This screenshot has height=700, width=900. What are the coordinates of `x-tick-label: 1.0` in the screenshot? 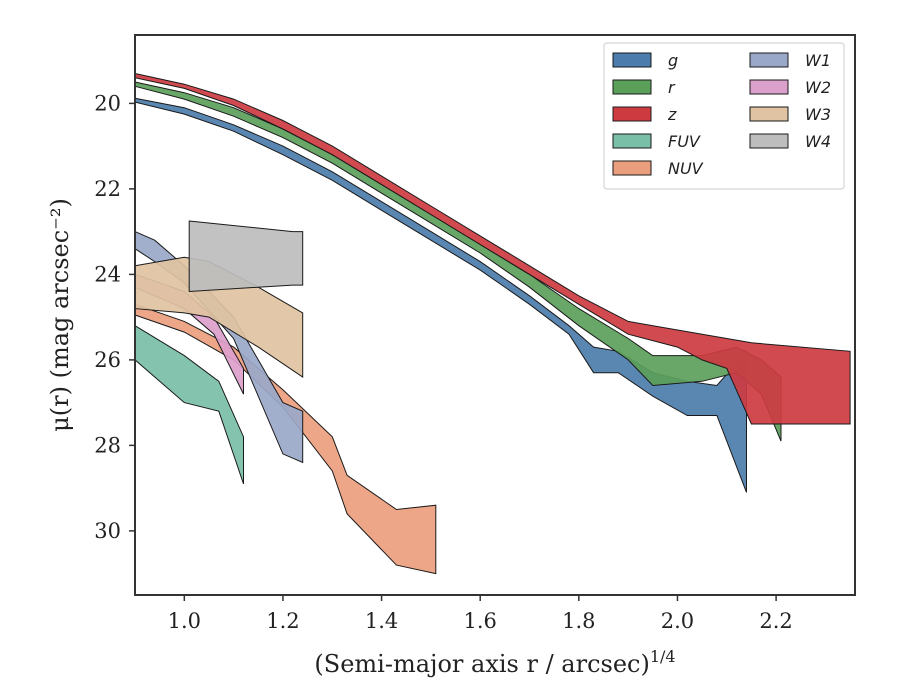 It's located at (184, 621).